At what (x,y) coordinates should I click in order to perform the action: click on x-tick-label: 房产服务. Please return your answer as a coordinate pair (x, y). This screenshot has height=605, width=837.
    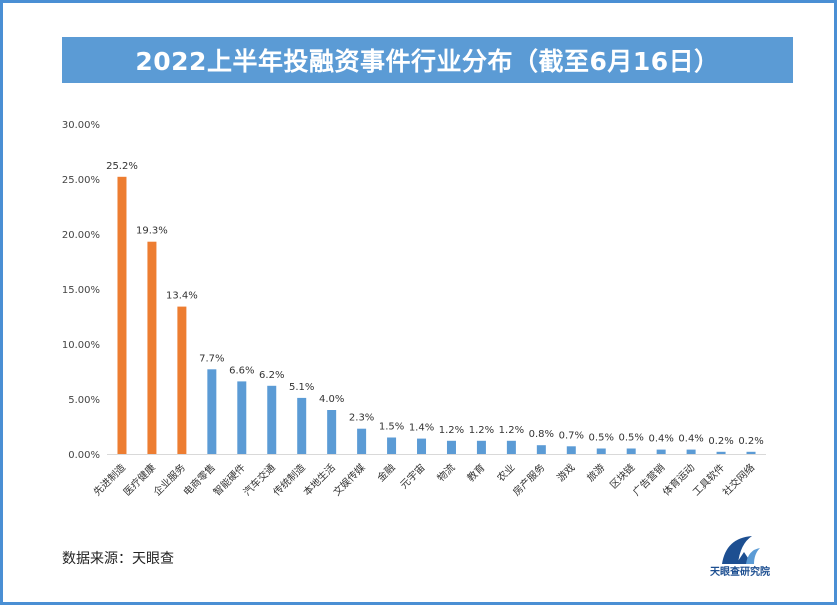
    Looking at the image, I should click on (528, 479).